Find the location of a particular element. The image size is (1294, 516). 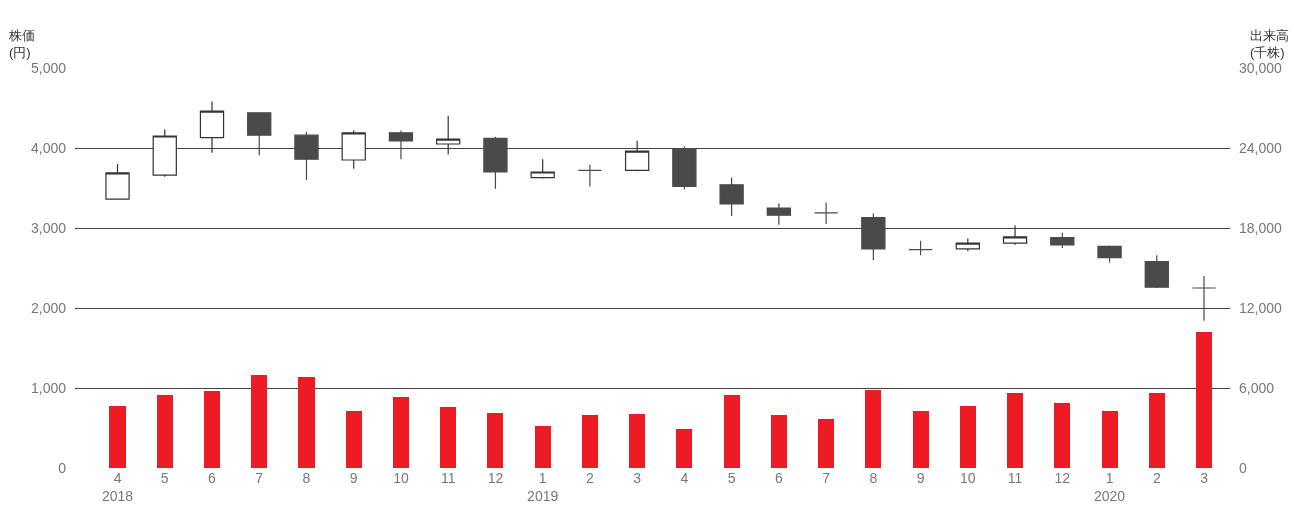

y-tick-label: 3,000 is located at coordinates (48, 227).